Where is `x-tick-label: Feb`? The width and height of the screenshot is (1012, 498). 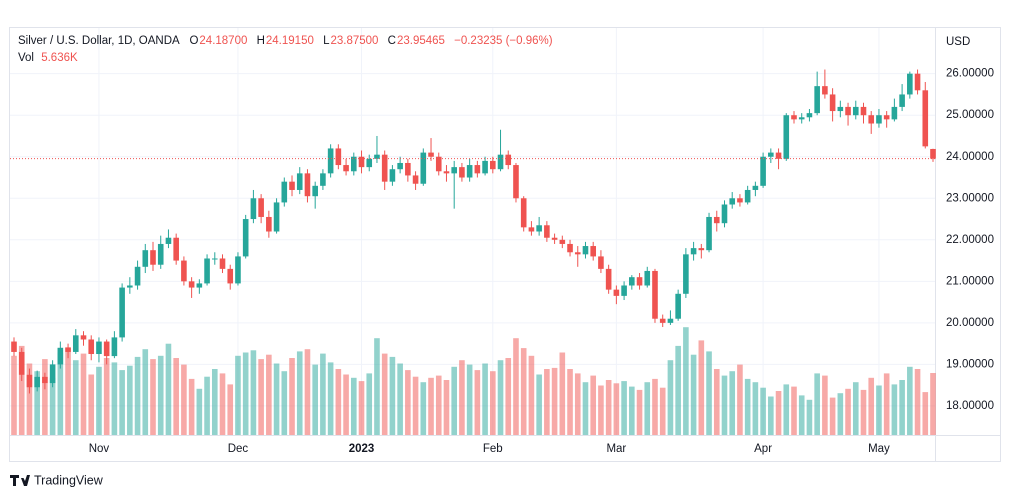
x-tick-label: Feb is located at coordinates (493, 449).